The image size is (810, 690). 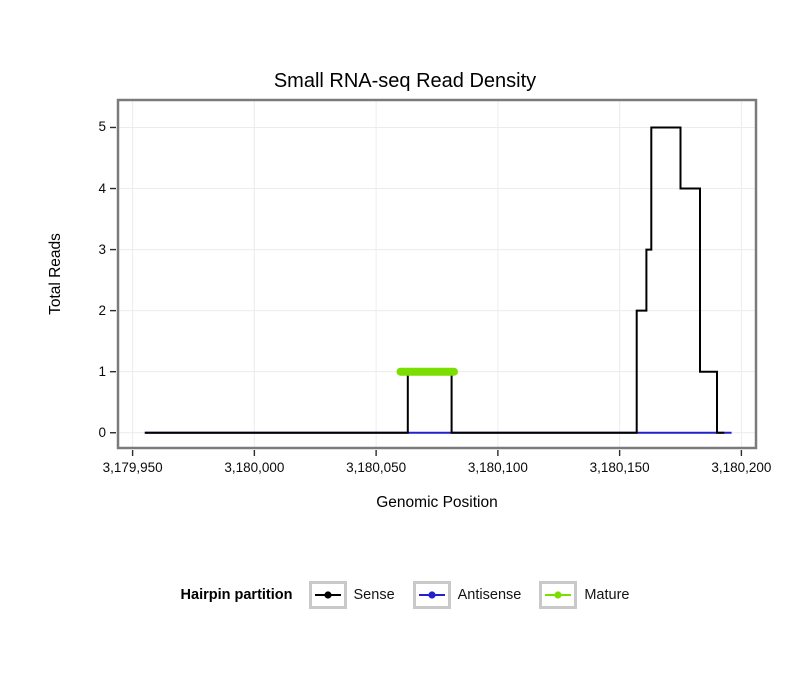 I want to click on legend-item-label: Sense, so click(x=374, y=595).